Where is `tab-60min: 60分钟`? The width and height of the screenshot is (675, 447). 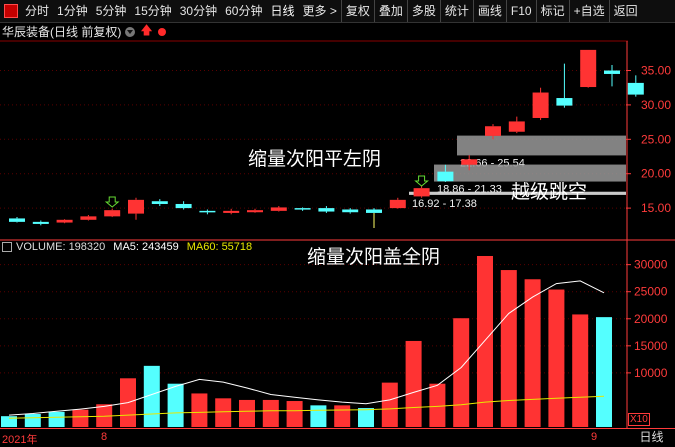
tab-60min: 60分钟 is located at coordinates (244, 11).